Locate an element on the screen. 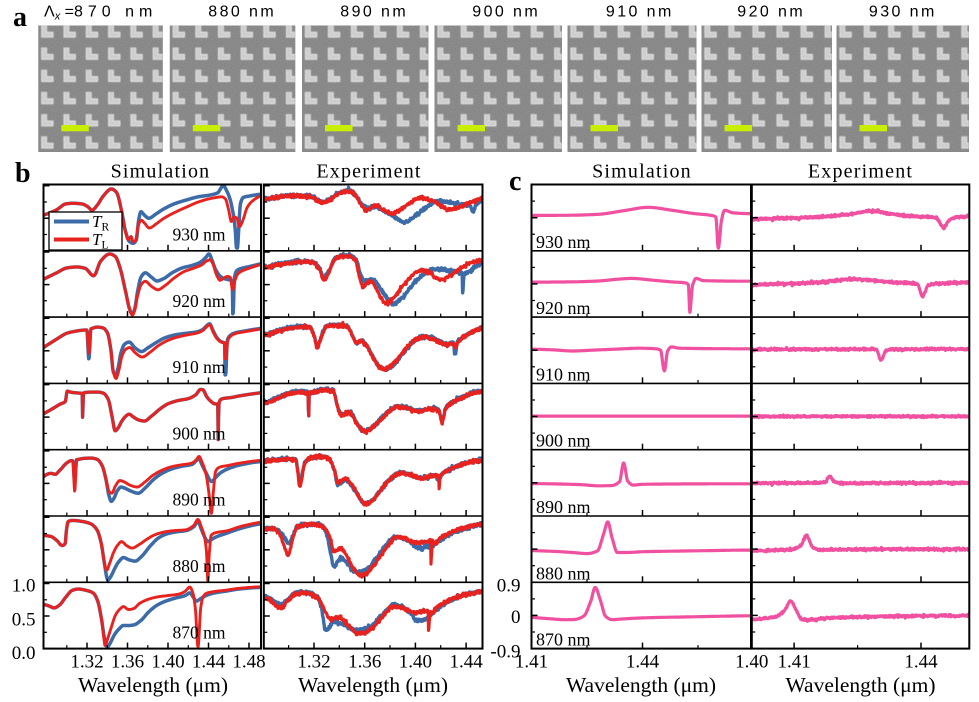 This screenshot has height=702, width=979. svg-text: Λx = 870 nm is located at coordinates (100, 13).